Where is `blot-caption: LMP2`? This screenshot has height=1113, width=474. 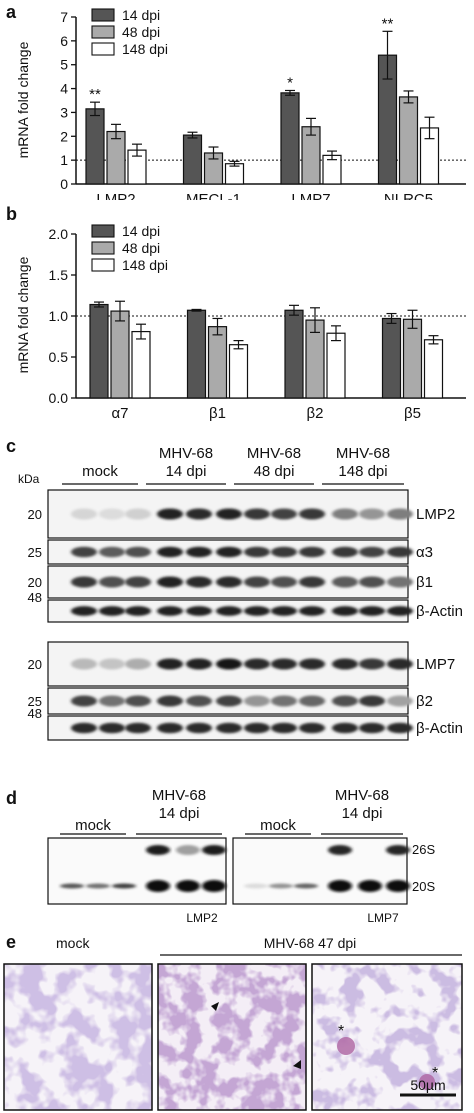 blot-caption: LMP2 is located at coordinates (202, 918).